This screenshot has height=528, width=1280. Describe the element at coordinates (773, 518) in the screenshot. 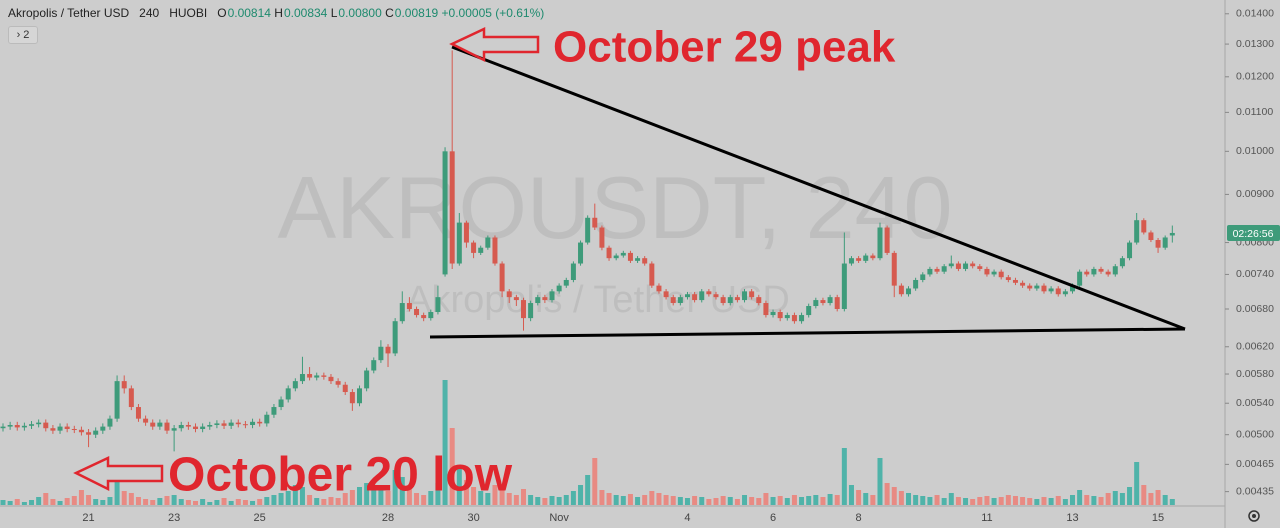

I see `x-tick-label: 6` at that location.